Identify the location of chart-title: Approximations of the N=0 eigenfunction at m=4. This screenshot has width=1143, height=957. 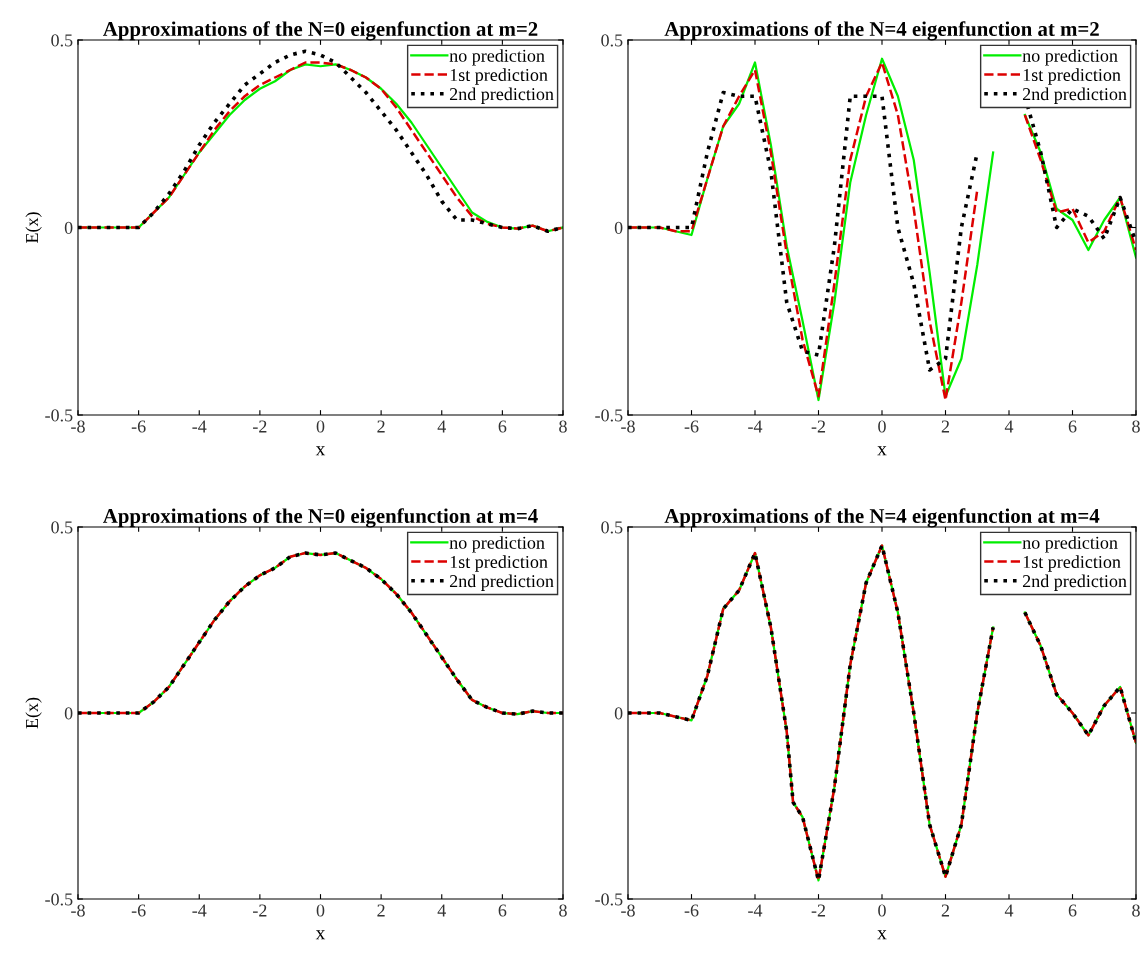
(320, 518).